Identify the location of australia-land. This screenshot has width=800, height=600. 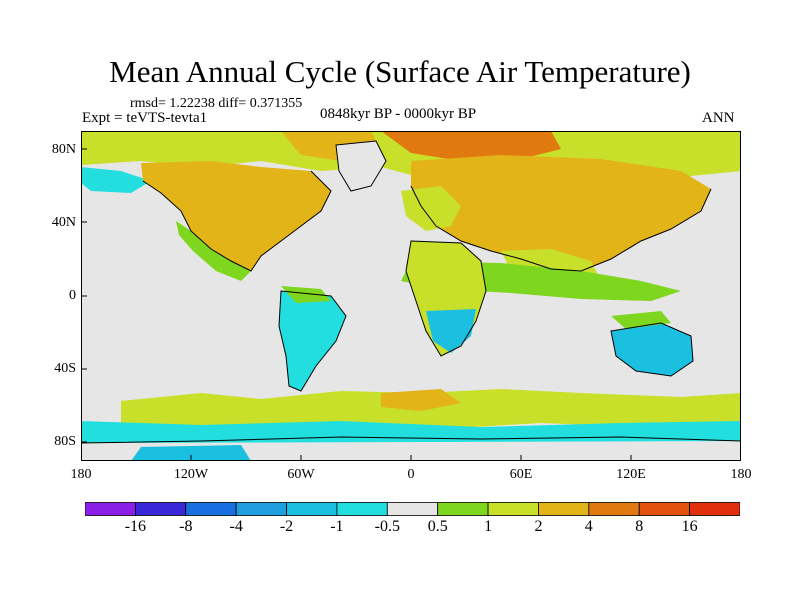
(652, 349).